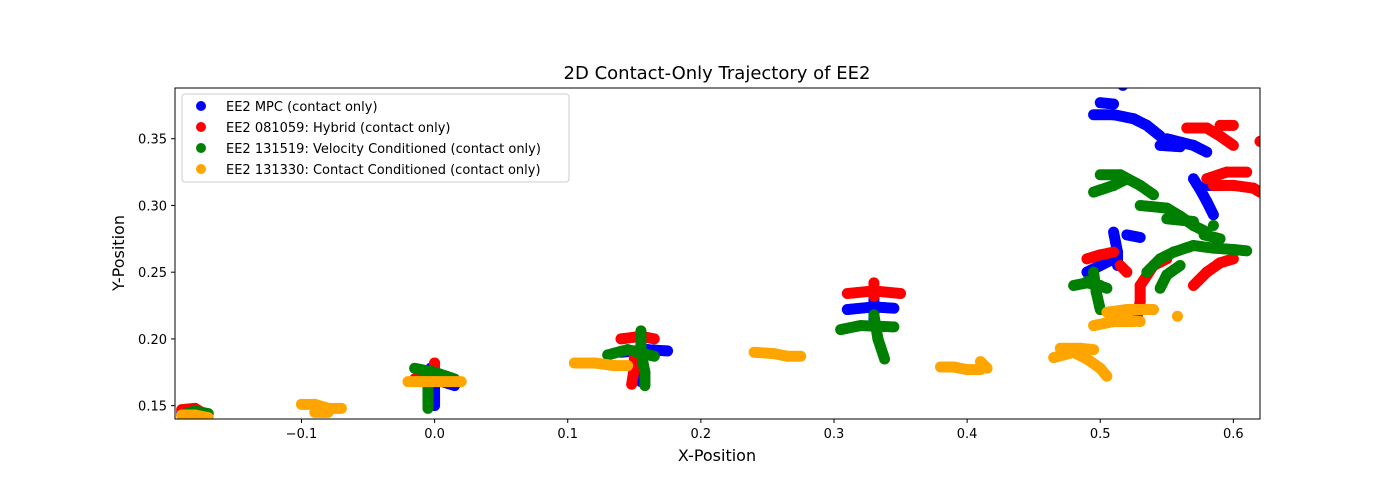 Image resolution: width=1400 pixels, height=504 pixels. I want to click on y-tick-label: 0.25, so click(152, 273).